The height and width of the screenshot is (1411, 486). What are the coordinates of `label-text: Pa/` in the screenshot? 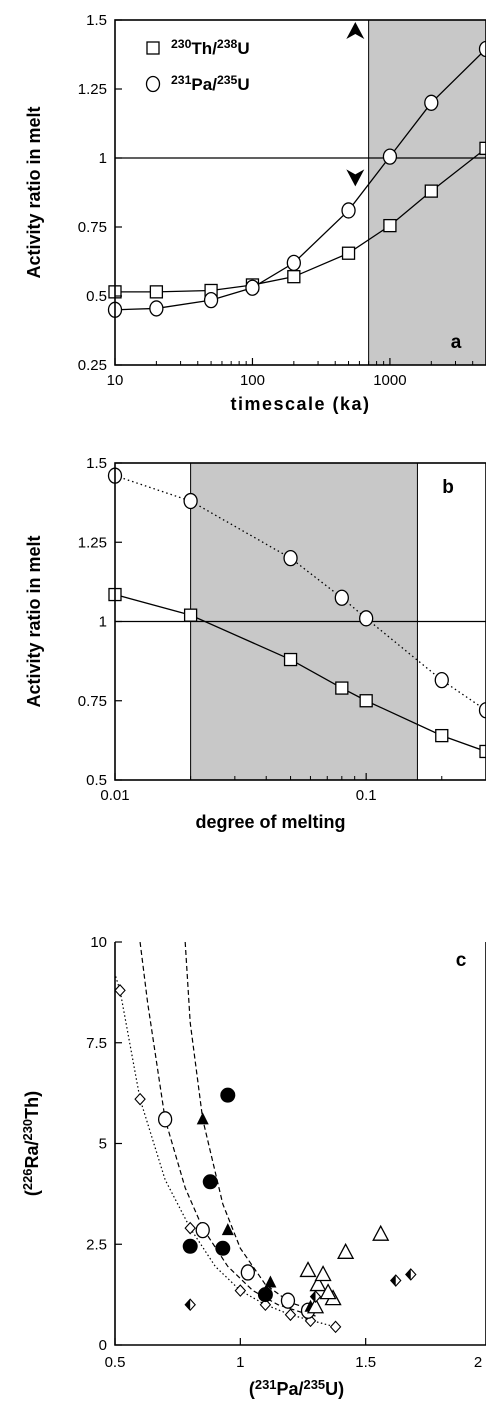 It's located at (204, 84).